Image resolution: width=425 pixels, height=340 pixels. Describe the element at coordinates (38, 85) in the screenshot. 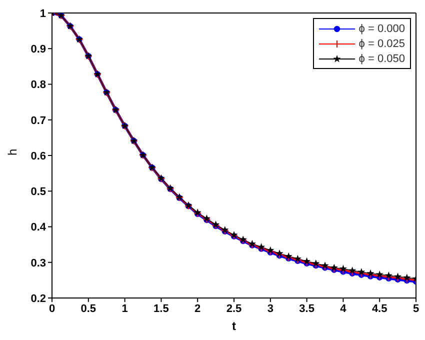

I see `y-tick-label: 0.8` at that location.